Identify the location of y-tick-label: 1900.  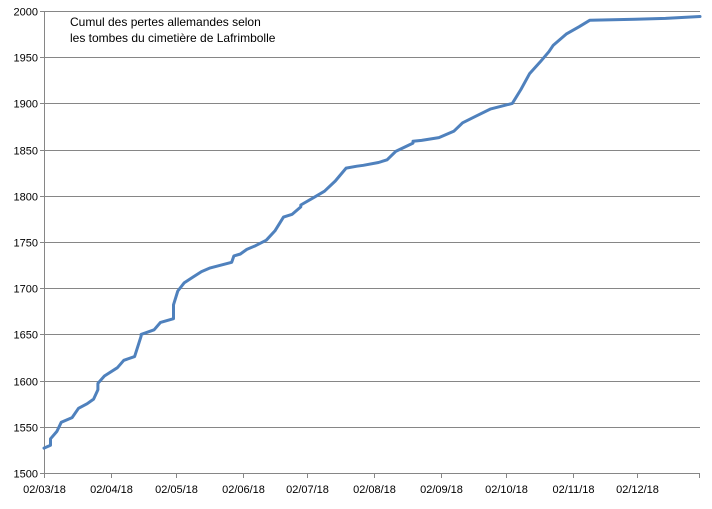
(26, 105).